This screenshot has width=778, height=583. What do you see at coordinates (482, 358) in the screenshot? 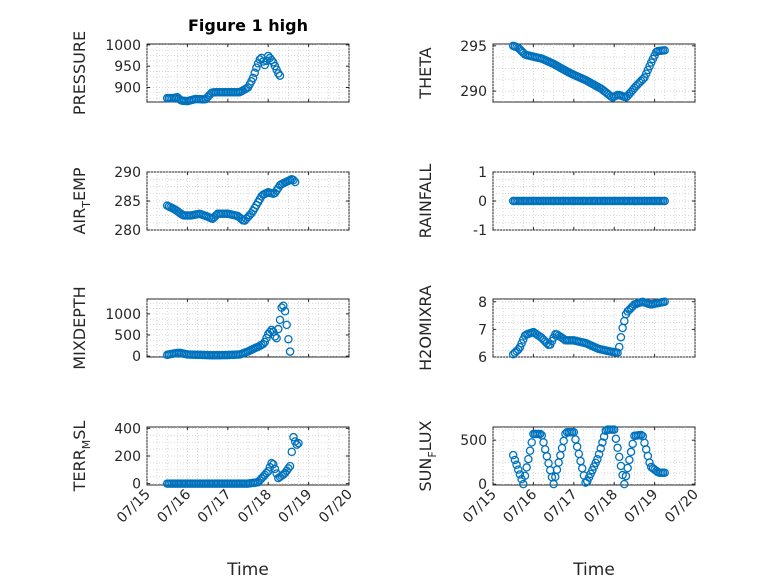
I see `y-tick-label: 6` at bounding box center [482, 358].